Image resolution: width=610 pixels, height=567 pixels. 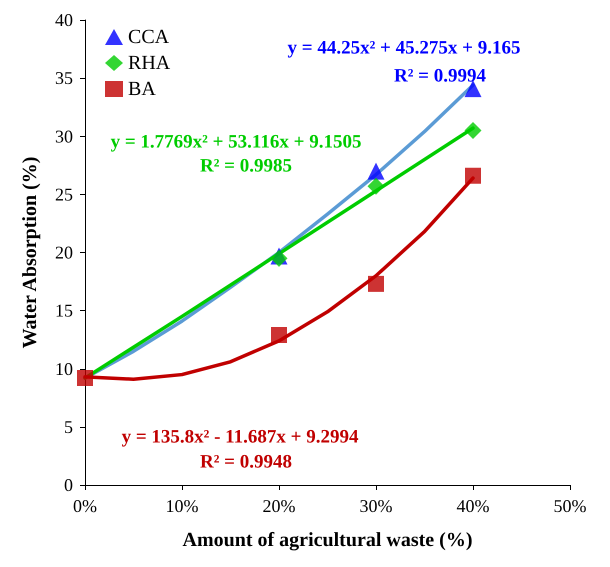 I want to click on y-tick-label: 0, so click(x=68, y=485).